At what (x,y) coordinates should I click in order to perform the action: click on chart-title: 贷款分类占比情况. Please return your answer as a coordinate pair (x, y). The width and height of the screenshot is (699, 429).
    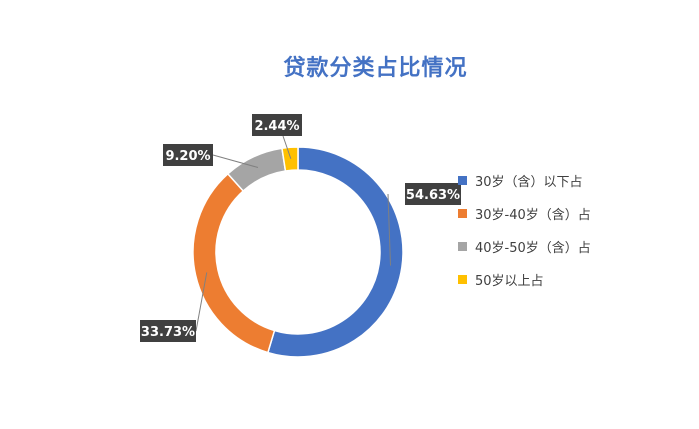
    Looking at the image, I should click on (375, 68).